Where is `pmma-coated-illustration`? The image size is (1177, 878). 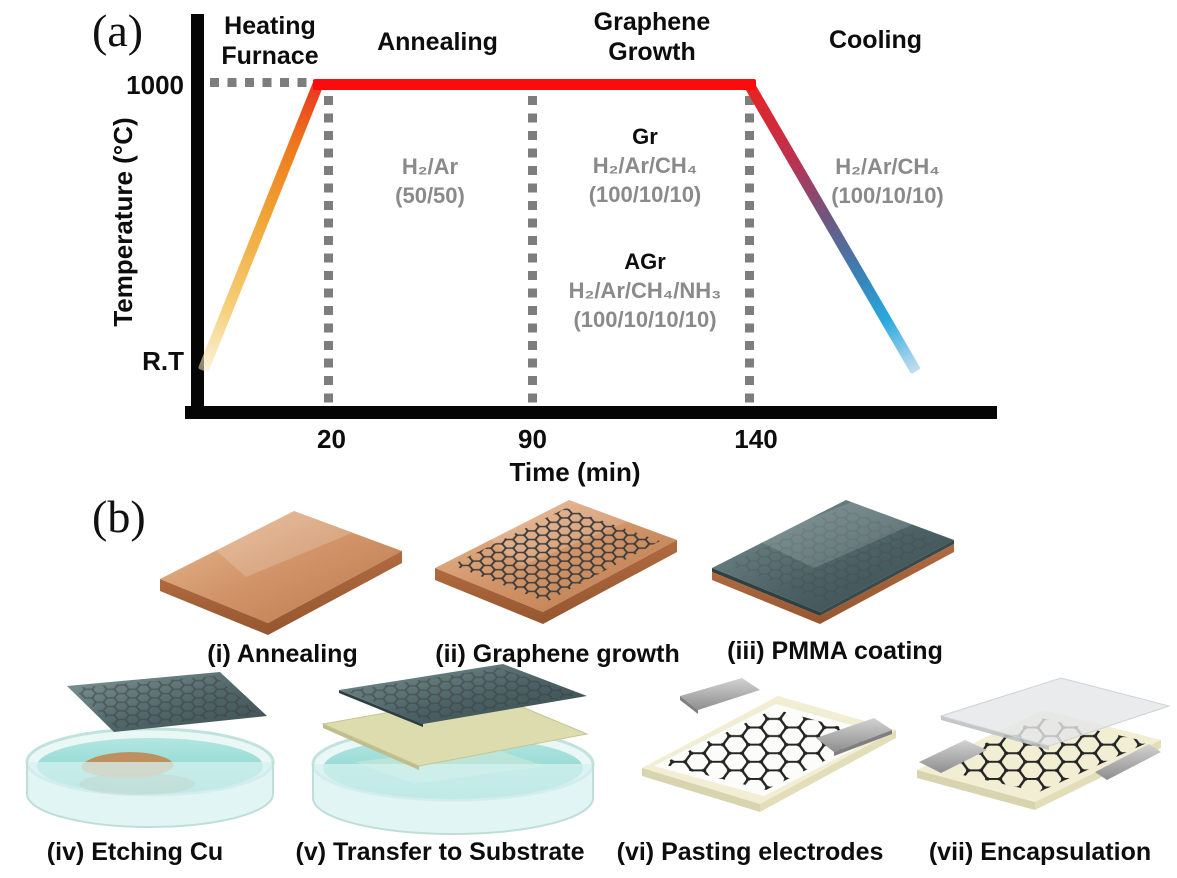 pmma-coated-illustration is located at coordinates (833, 562).